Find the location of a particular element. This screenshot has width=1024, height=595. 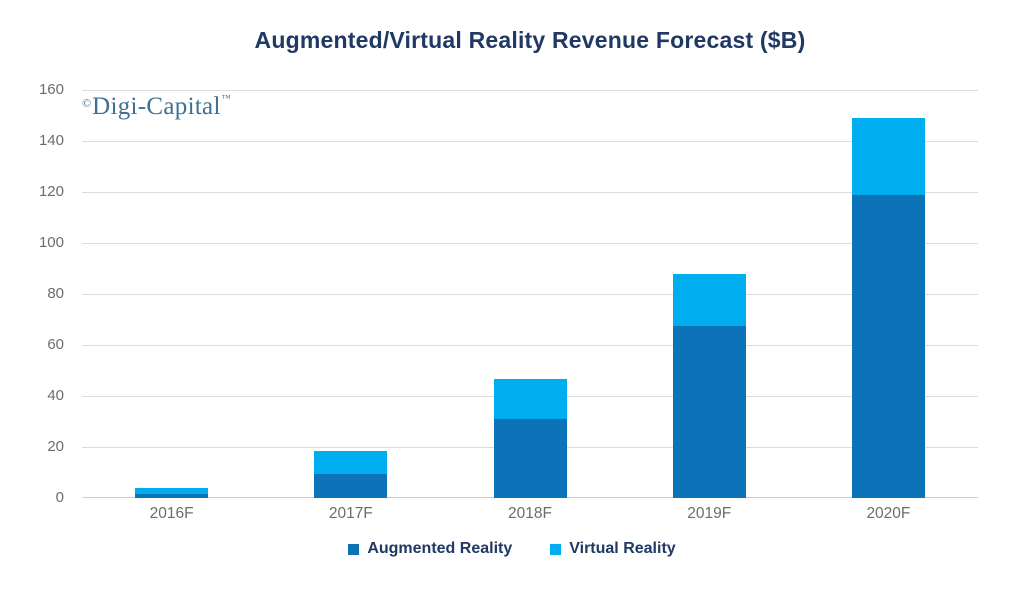

bar-segment-virtual-reality-2016F is located at coordinates (172, 491).